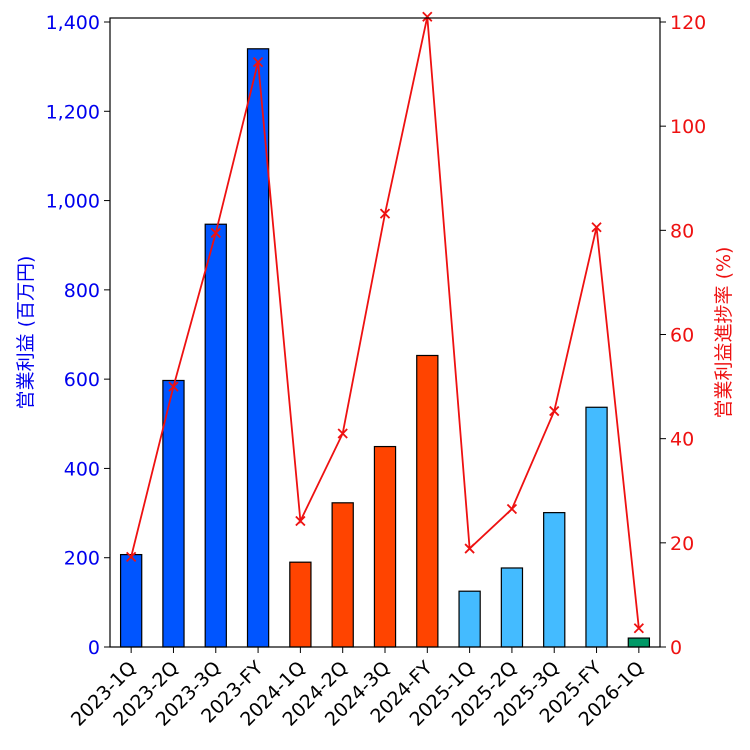 The image size is (750, 750). What do you see at coordinates (73, 23) in the screenshot?
I see `left-tick-label: 1,400` at bounding box center [73, 23].